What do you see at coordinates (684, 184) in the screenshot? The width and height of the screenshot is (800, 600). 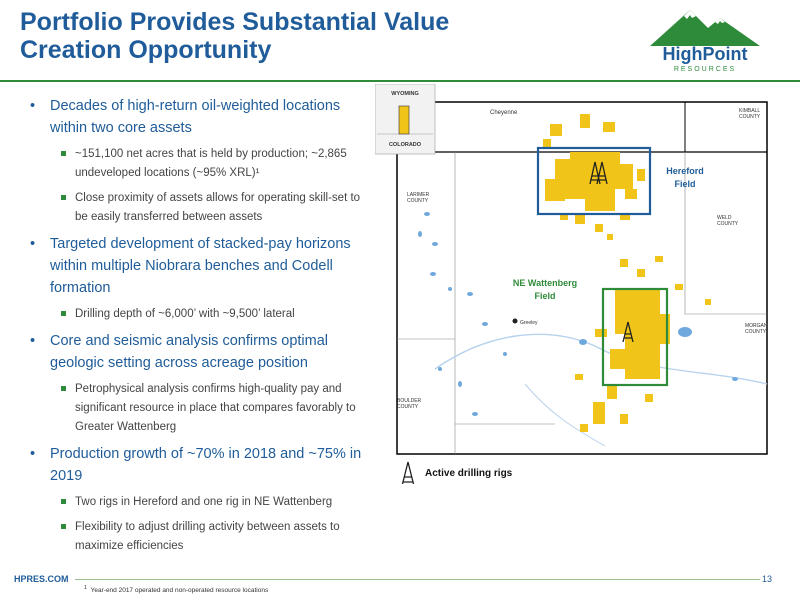 I see `hereford-label-2: Field` at bounding box center [684, 184].